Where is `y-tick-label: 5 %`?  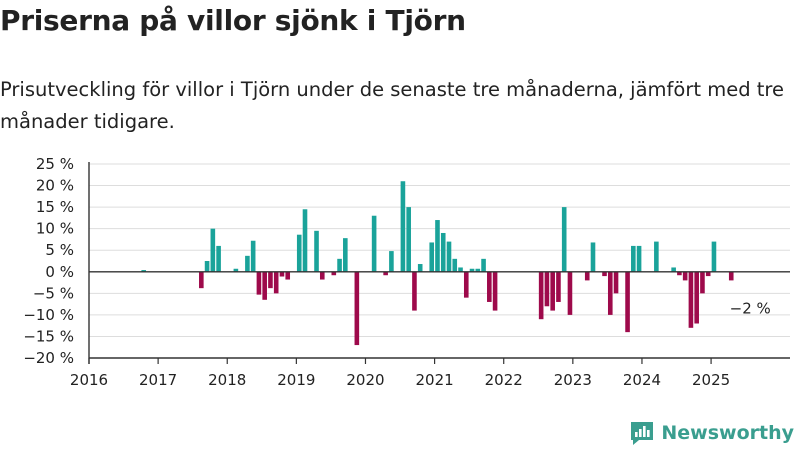 y-tick-label: 5 % is located at coordinates (59, 250).